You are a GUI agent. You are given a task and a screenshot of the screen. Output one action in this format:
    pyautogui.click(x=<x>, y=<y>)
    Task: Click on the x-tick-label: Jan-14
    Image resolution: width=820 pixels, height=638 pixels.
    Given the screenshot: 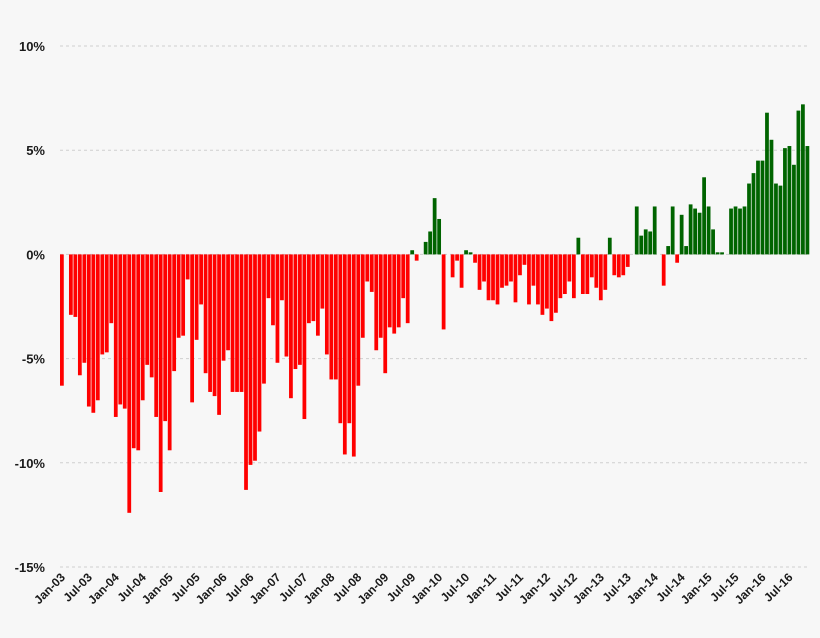 What is the action you would take?
    pyautogui.click(x=642, y=588)
    